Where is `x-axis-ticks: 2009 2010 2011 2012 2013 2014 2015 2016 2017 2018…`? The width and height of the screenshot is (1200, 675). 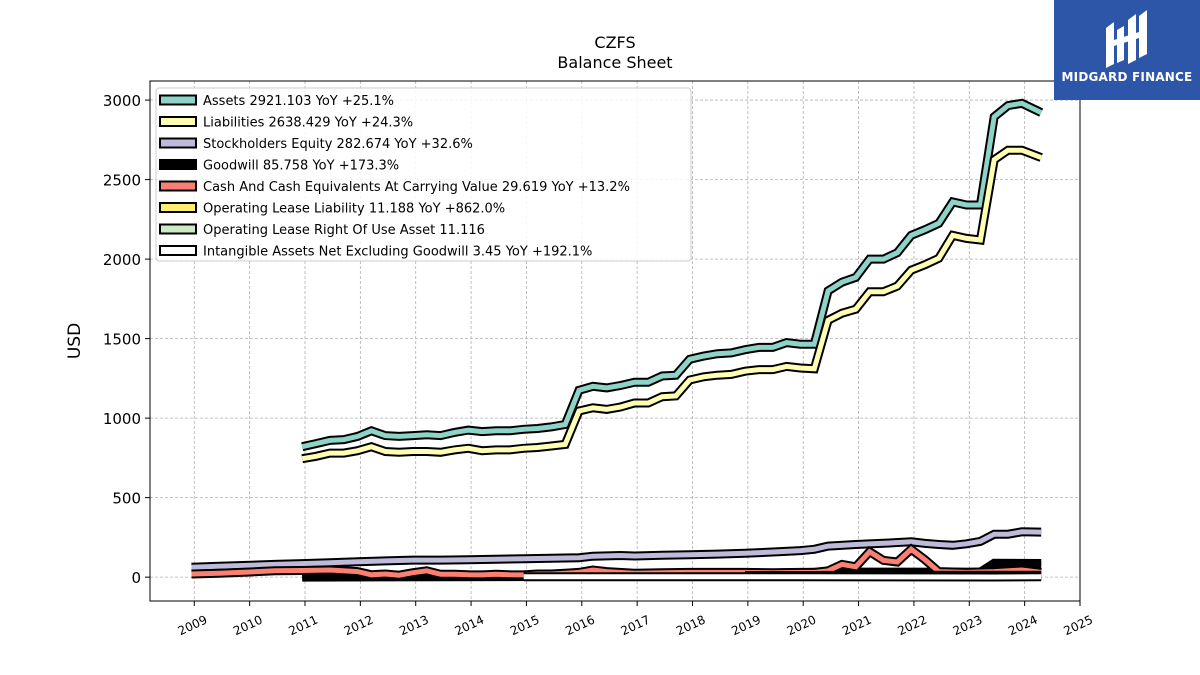
x-axis-ticks: 2009 2010 2011 2012 2013 2014 2015 2016 2017 2018… is located at coordinates (635, 619).